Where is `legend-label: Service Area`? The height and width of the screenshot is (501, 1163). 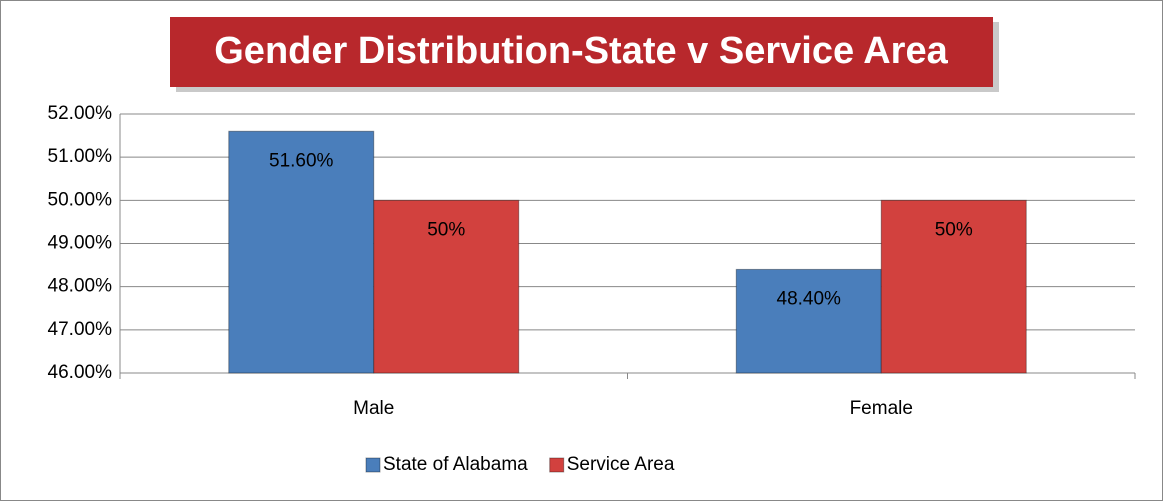
legend-label: Service Area is located at coordinates (621, 464).